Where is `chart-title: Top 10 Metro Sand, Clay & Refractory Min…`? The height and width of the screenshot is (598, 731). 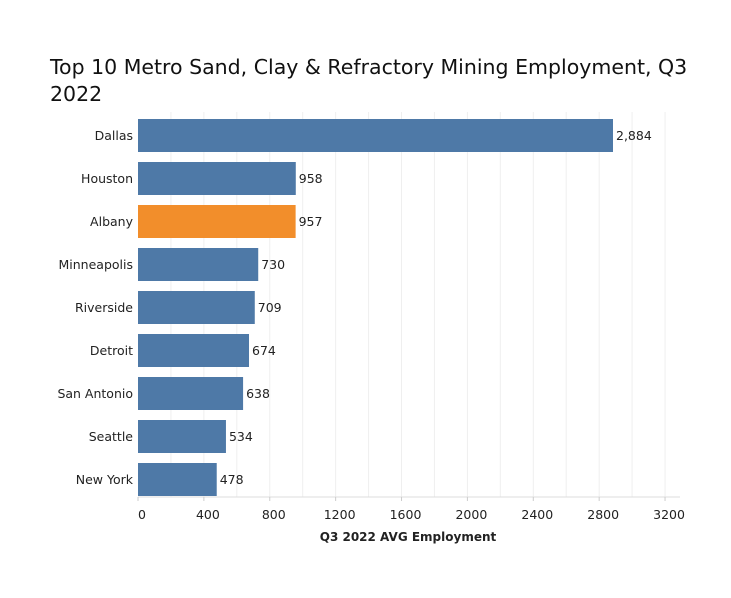 chart-title: Top 10 Metro Sand, Clay & Refractory Min… is located at coordinates (369, 80).